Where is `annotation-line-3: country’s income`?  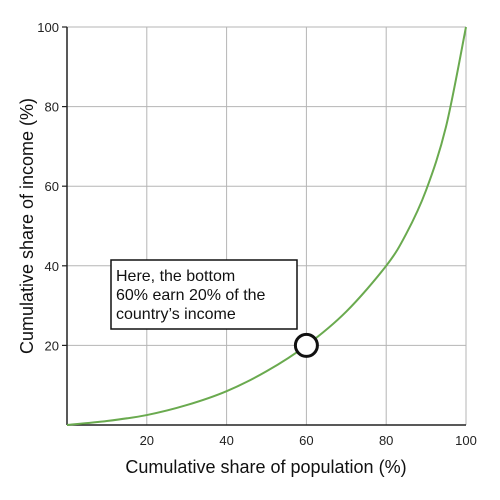 annotation-line-3: country’s income is located at coordinates (176, 314).